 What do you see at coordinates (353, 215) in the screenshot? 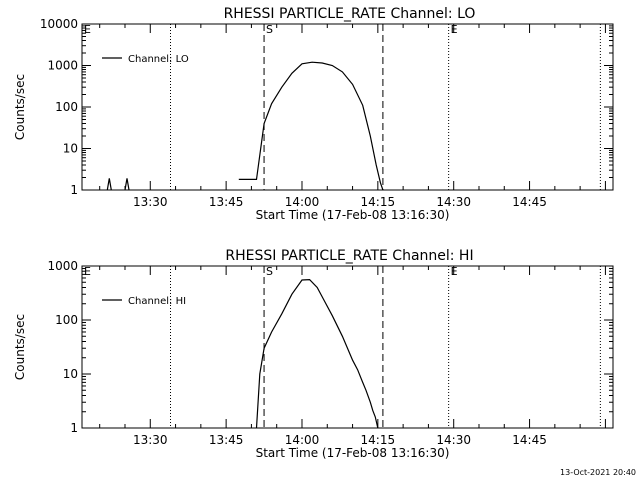
I see `chart1-x-axis-label: Start Time (17-Feb-08 13:16:30)` at bounding box center [353, 215].